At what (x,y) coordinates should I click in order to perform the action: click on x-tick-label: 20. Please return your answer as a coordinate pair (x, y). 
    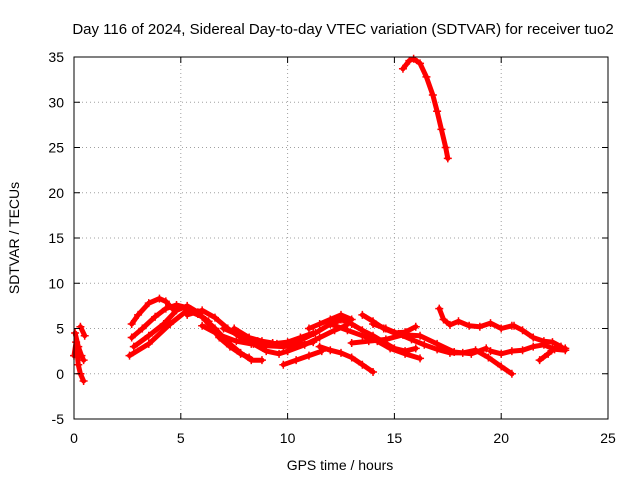
    Looking at the image, I should click on (501, 438).